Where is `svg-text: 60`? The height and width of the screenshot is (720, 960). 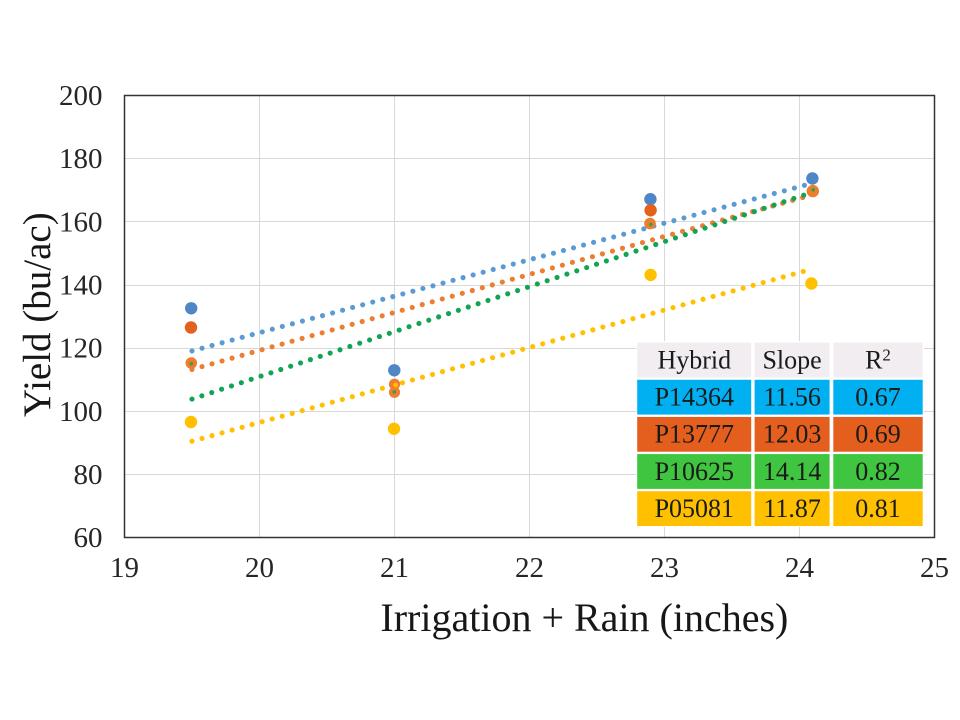 svg-text: 60 is located at coordinates (88, 538).